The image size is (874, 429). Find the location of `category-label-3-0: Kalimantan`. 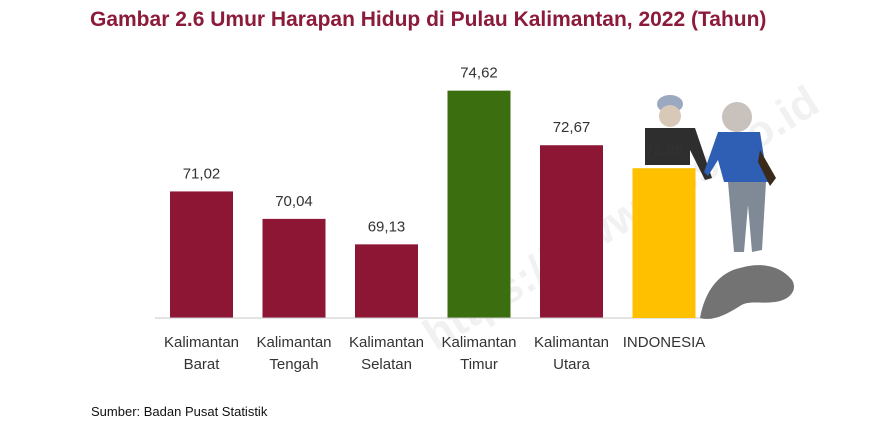

category-label-3-0: Kalimantan is located at coordinates (478, 342).